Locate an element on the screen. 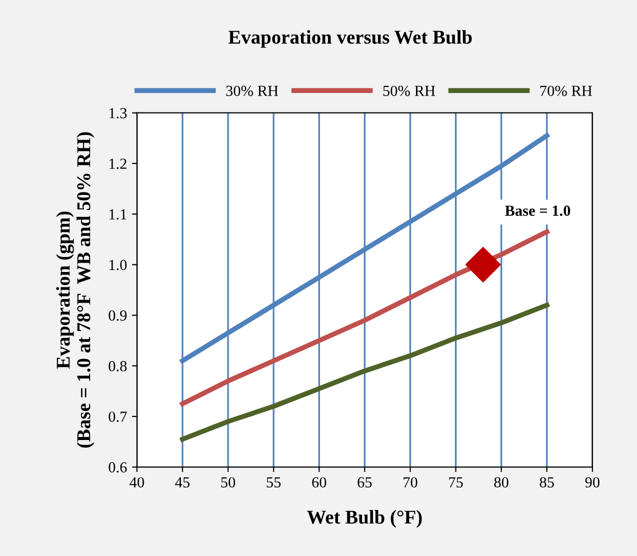 Image resolution: width=637 pixels, height=556 pixels. annotation: Base = 1.0 is located at coordinates (537, 211).